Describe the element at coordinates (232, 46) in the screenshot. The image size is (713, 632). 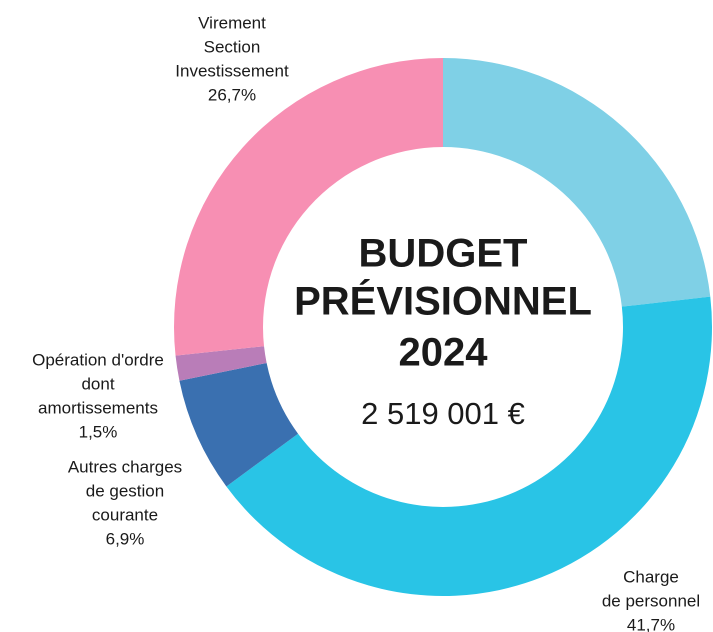
I see `category-label: Section` at that location.